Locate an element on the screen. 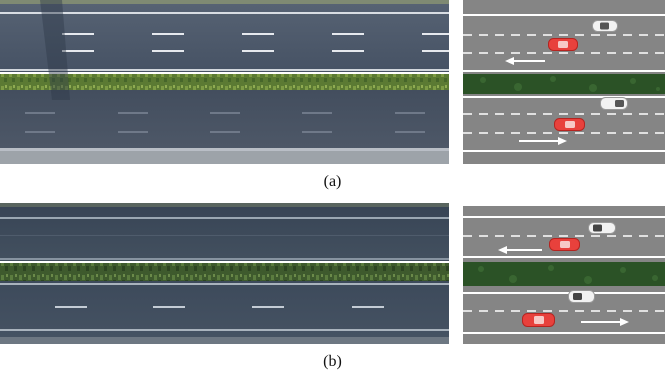 Image resolution: width=665 pixels, height=379 pixels. simulation-view-b is located at coordinates (564, 275).